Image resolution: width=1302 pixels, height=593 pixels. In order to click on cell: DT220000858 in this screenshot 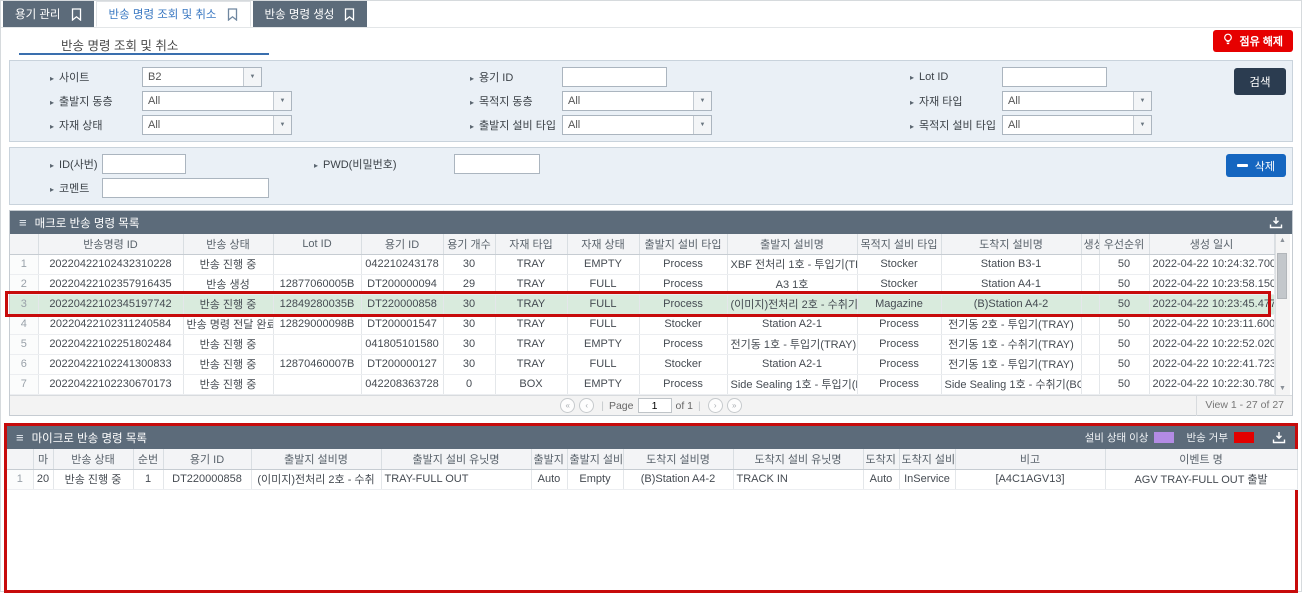, I will do `click(402, 304)`.